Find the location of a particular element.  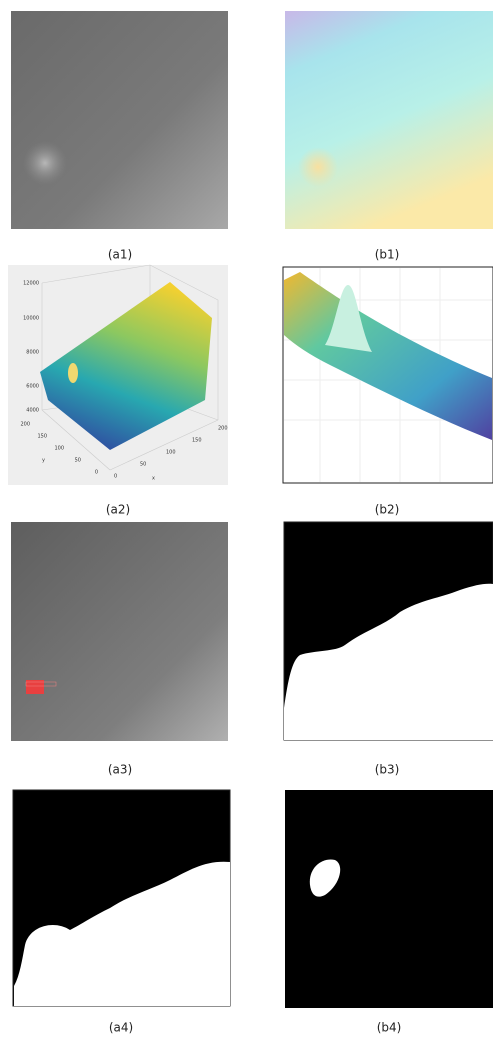

target-marker is located at coordinates (35, 687).